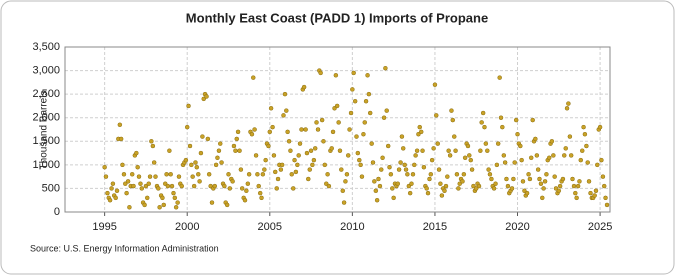 The width and height of the screenshot is (675, 275). I want to click on x-tick-label: 1995, so click(104, 227).